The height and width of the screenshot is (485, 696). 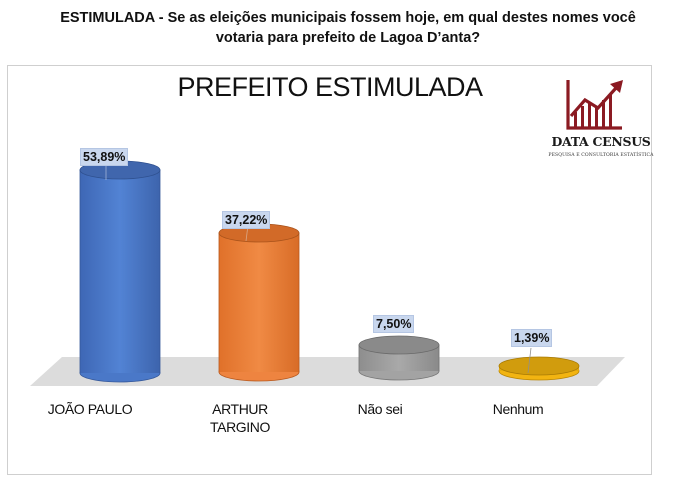 What do you see at coordinates (601, 141) in the screenshot?
I see `logo-name: DATA CENSUS` at bounding box center [601, 141].